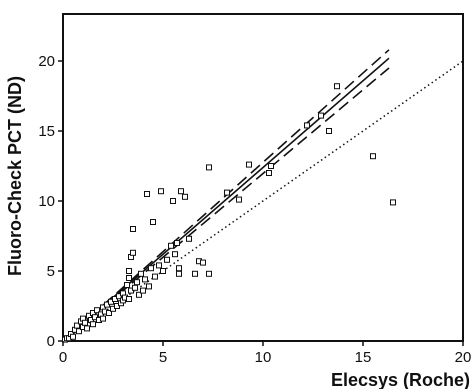  I want to click on x-tick-label: 5, so click(163, 357).